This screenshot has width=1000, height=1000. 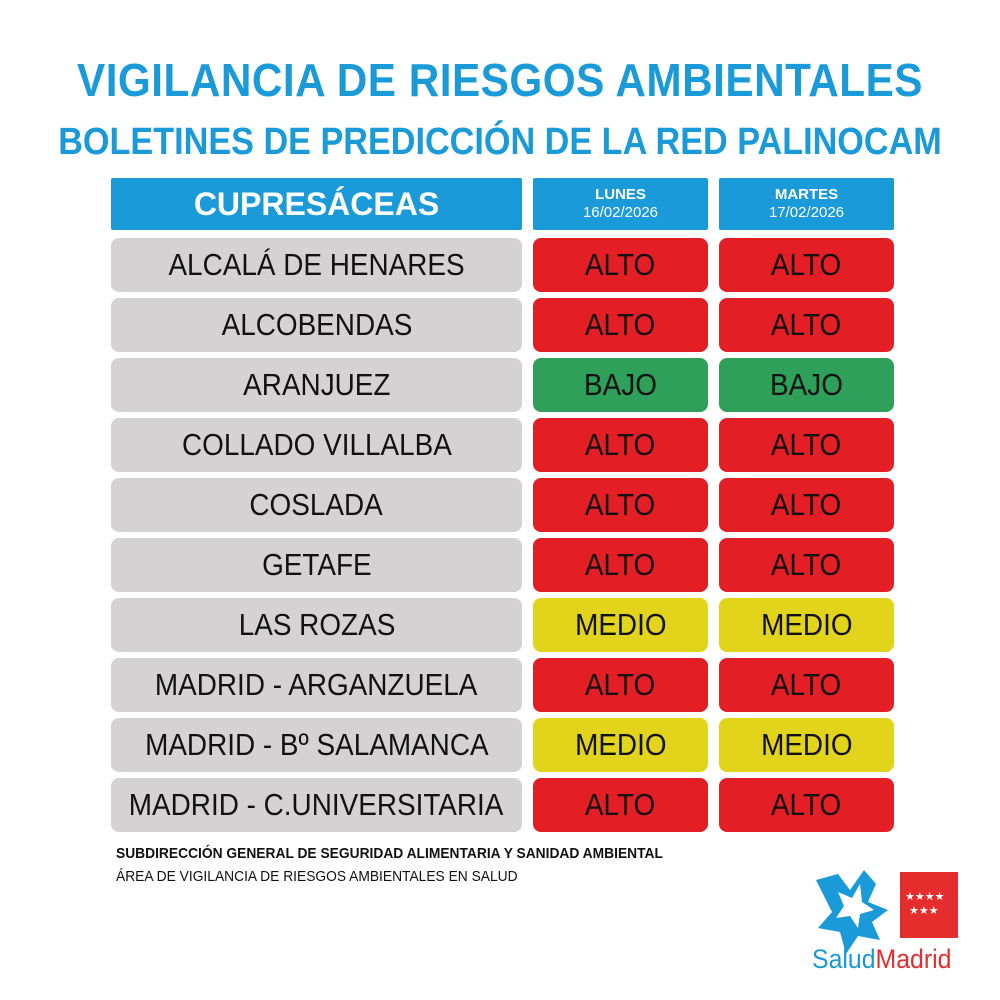 I want to click on city-cell: MADRID - Bº SALAMANCA, so click(x=316, y=745).